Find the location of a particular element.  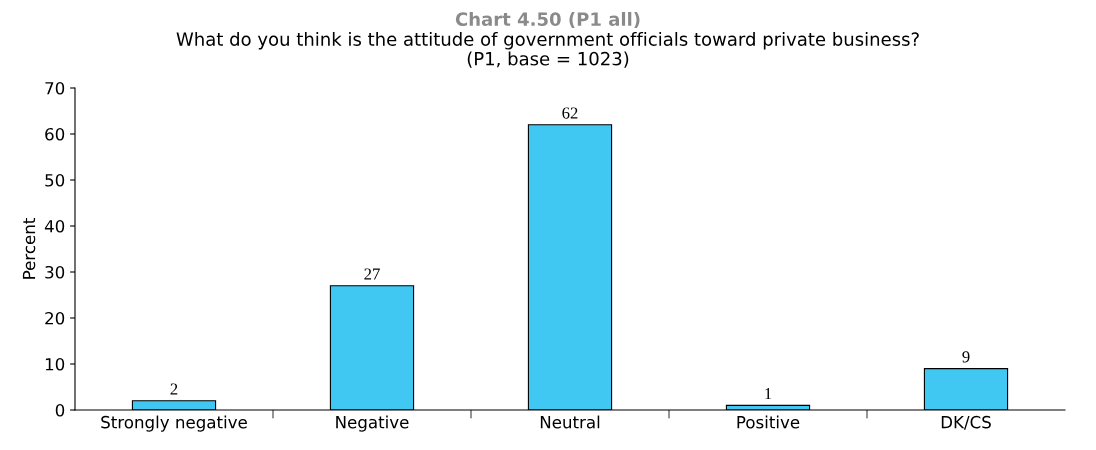

y-axis-title: Percent is located at coordinates (29, 248).